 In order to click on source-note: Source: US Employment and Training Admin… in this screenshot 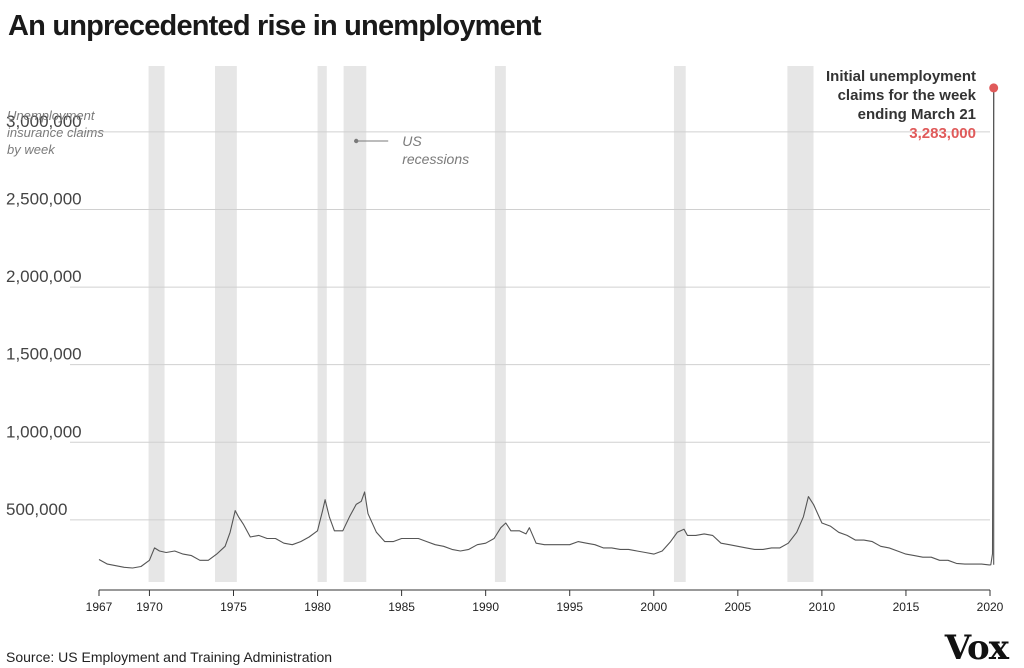, I will do `click(169, 657)`.